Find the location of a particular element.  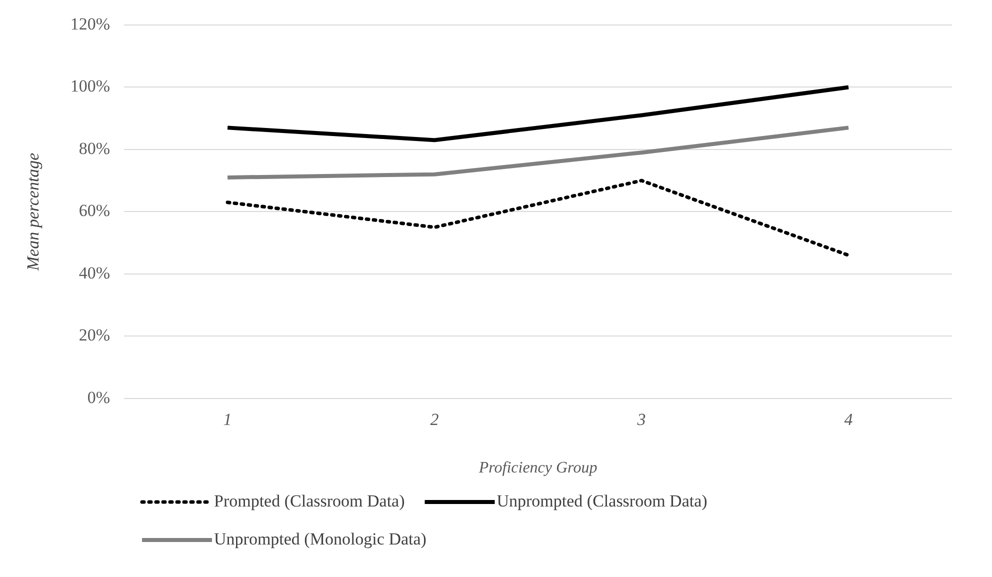

x-tick-label: 3 is located at coordinates (641, 420).